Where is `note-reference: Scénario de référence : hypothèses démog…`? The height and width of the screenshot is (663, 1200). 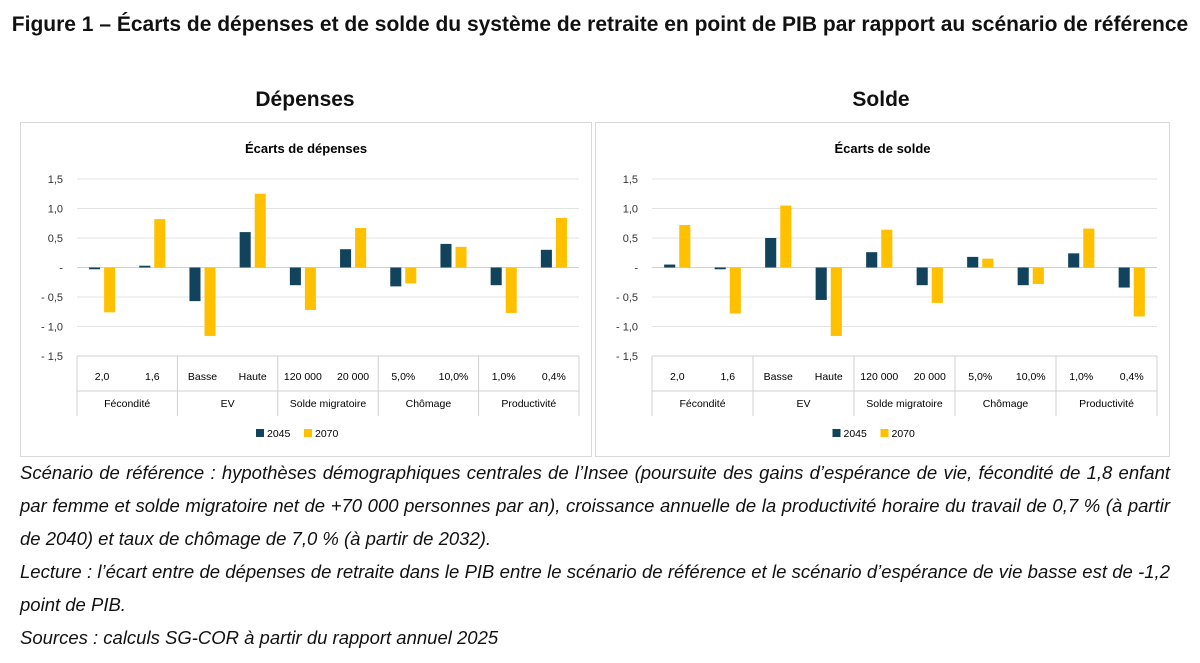 note-reference: Scénario de référence : hypothèses démog… is located at coordinates (595, 505).